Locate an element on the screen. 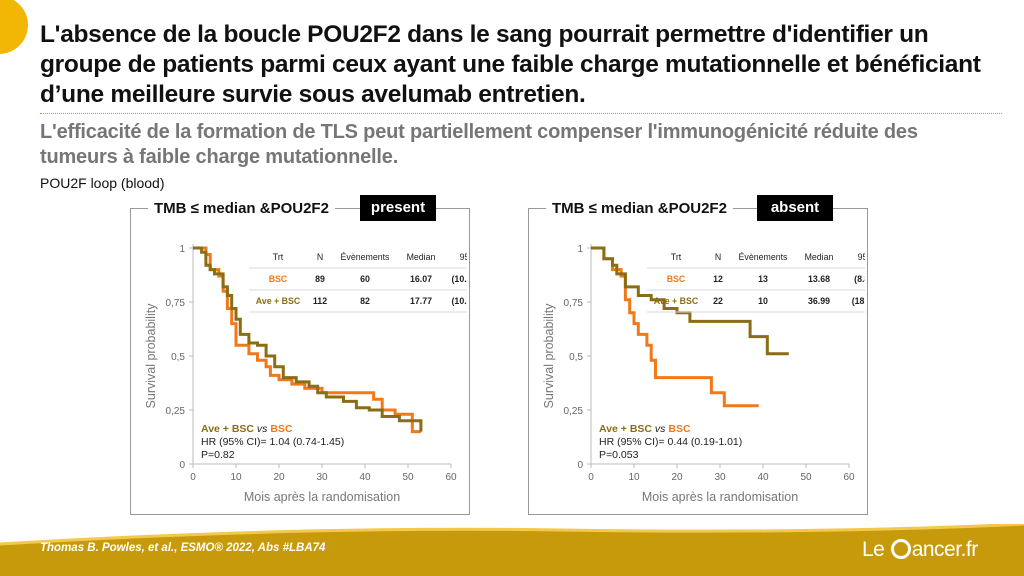 The width and height of the screenshot is (1024, 576). table-cell: 82 is located at coordinates (365, 301).